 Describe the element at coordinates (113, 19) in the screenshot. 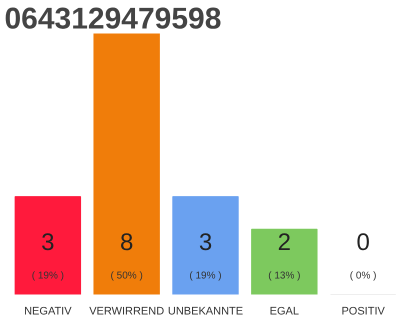

I see `chart-title: 0643129479598` at that location.